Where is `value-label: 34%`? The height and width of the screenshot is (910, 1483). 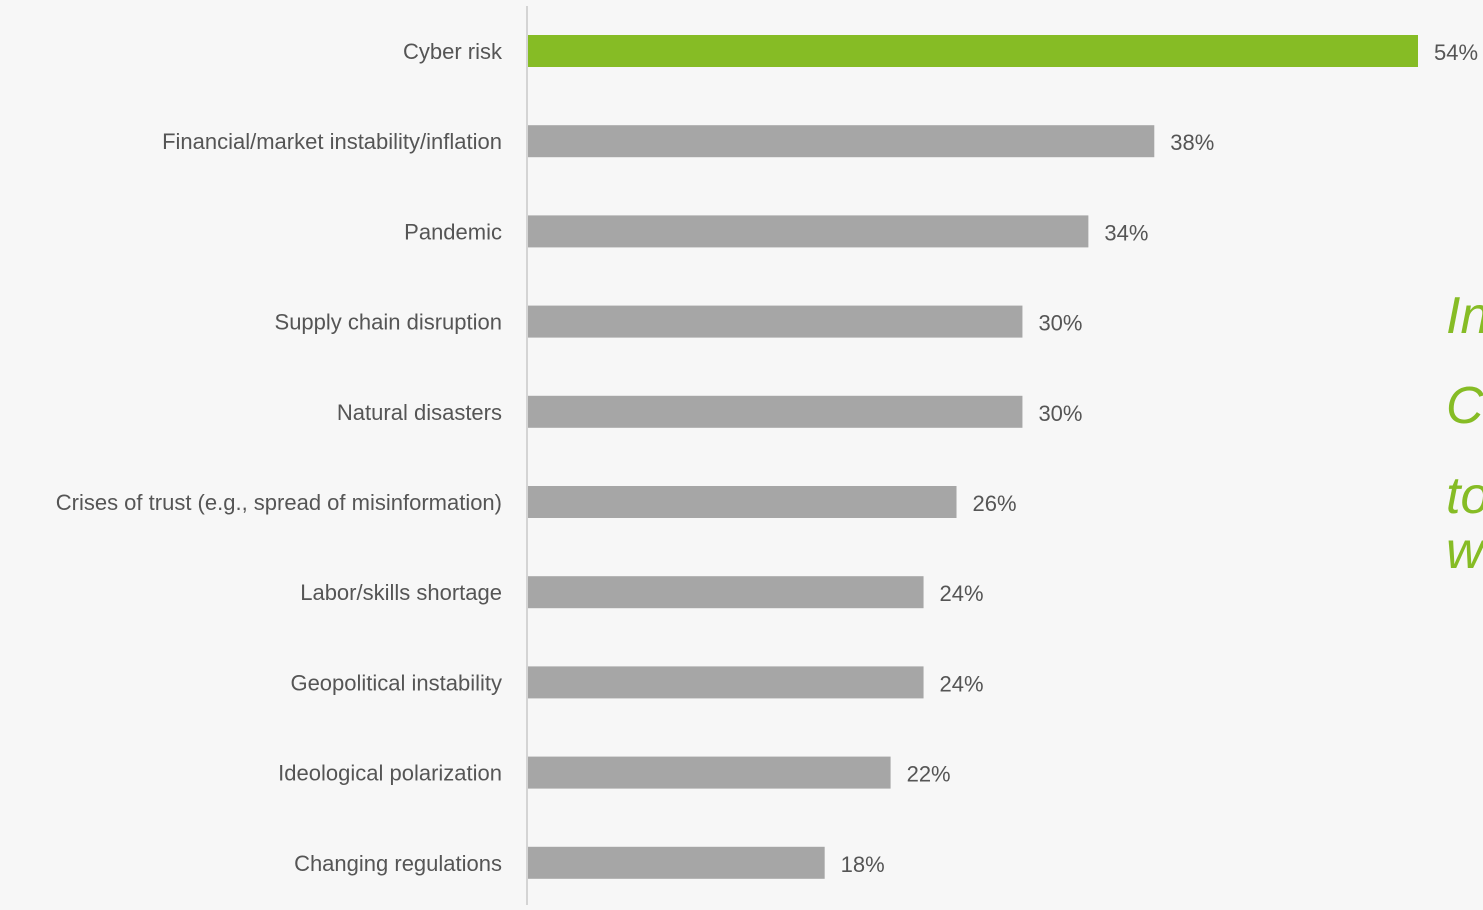 value-label: 34% is located at coordinates (1126, 232).